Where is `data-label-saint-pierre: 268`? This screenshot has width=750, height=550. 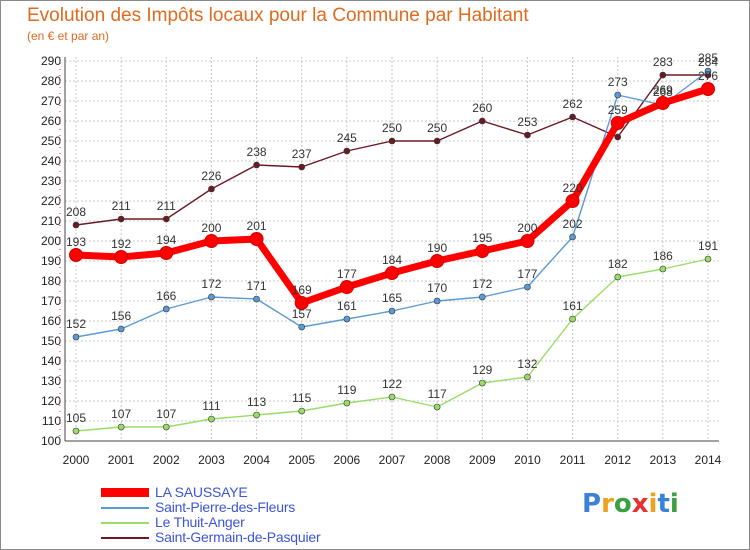 data-label-saint-pierre: 268 is located at coordinates (663, 92).